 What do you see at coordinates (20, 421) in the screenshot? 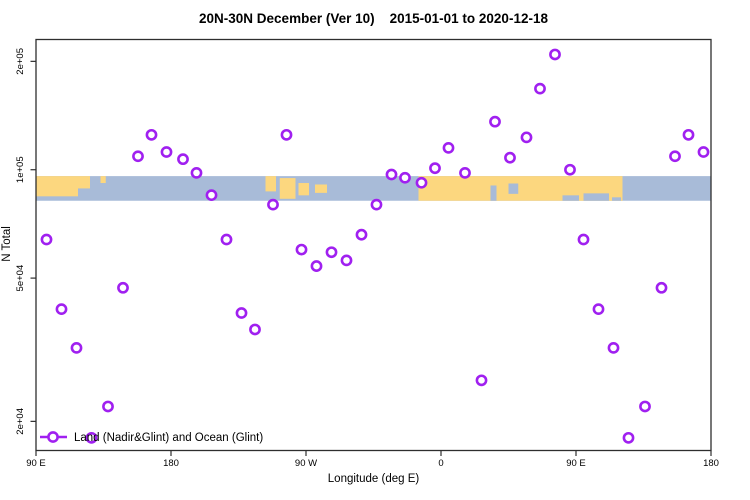
I see `y-tick-label: 2e+04` at bounding box center [20, 421].